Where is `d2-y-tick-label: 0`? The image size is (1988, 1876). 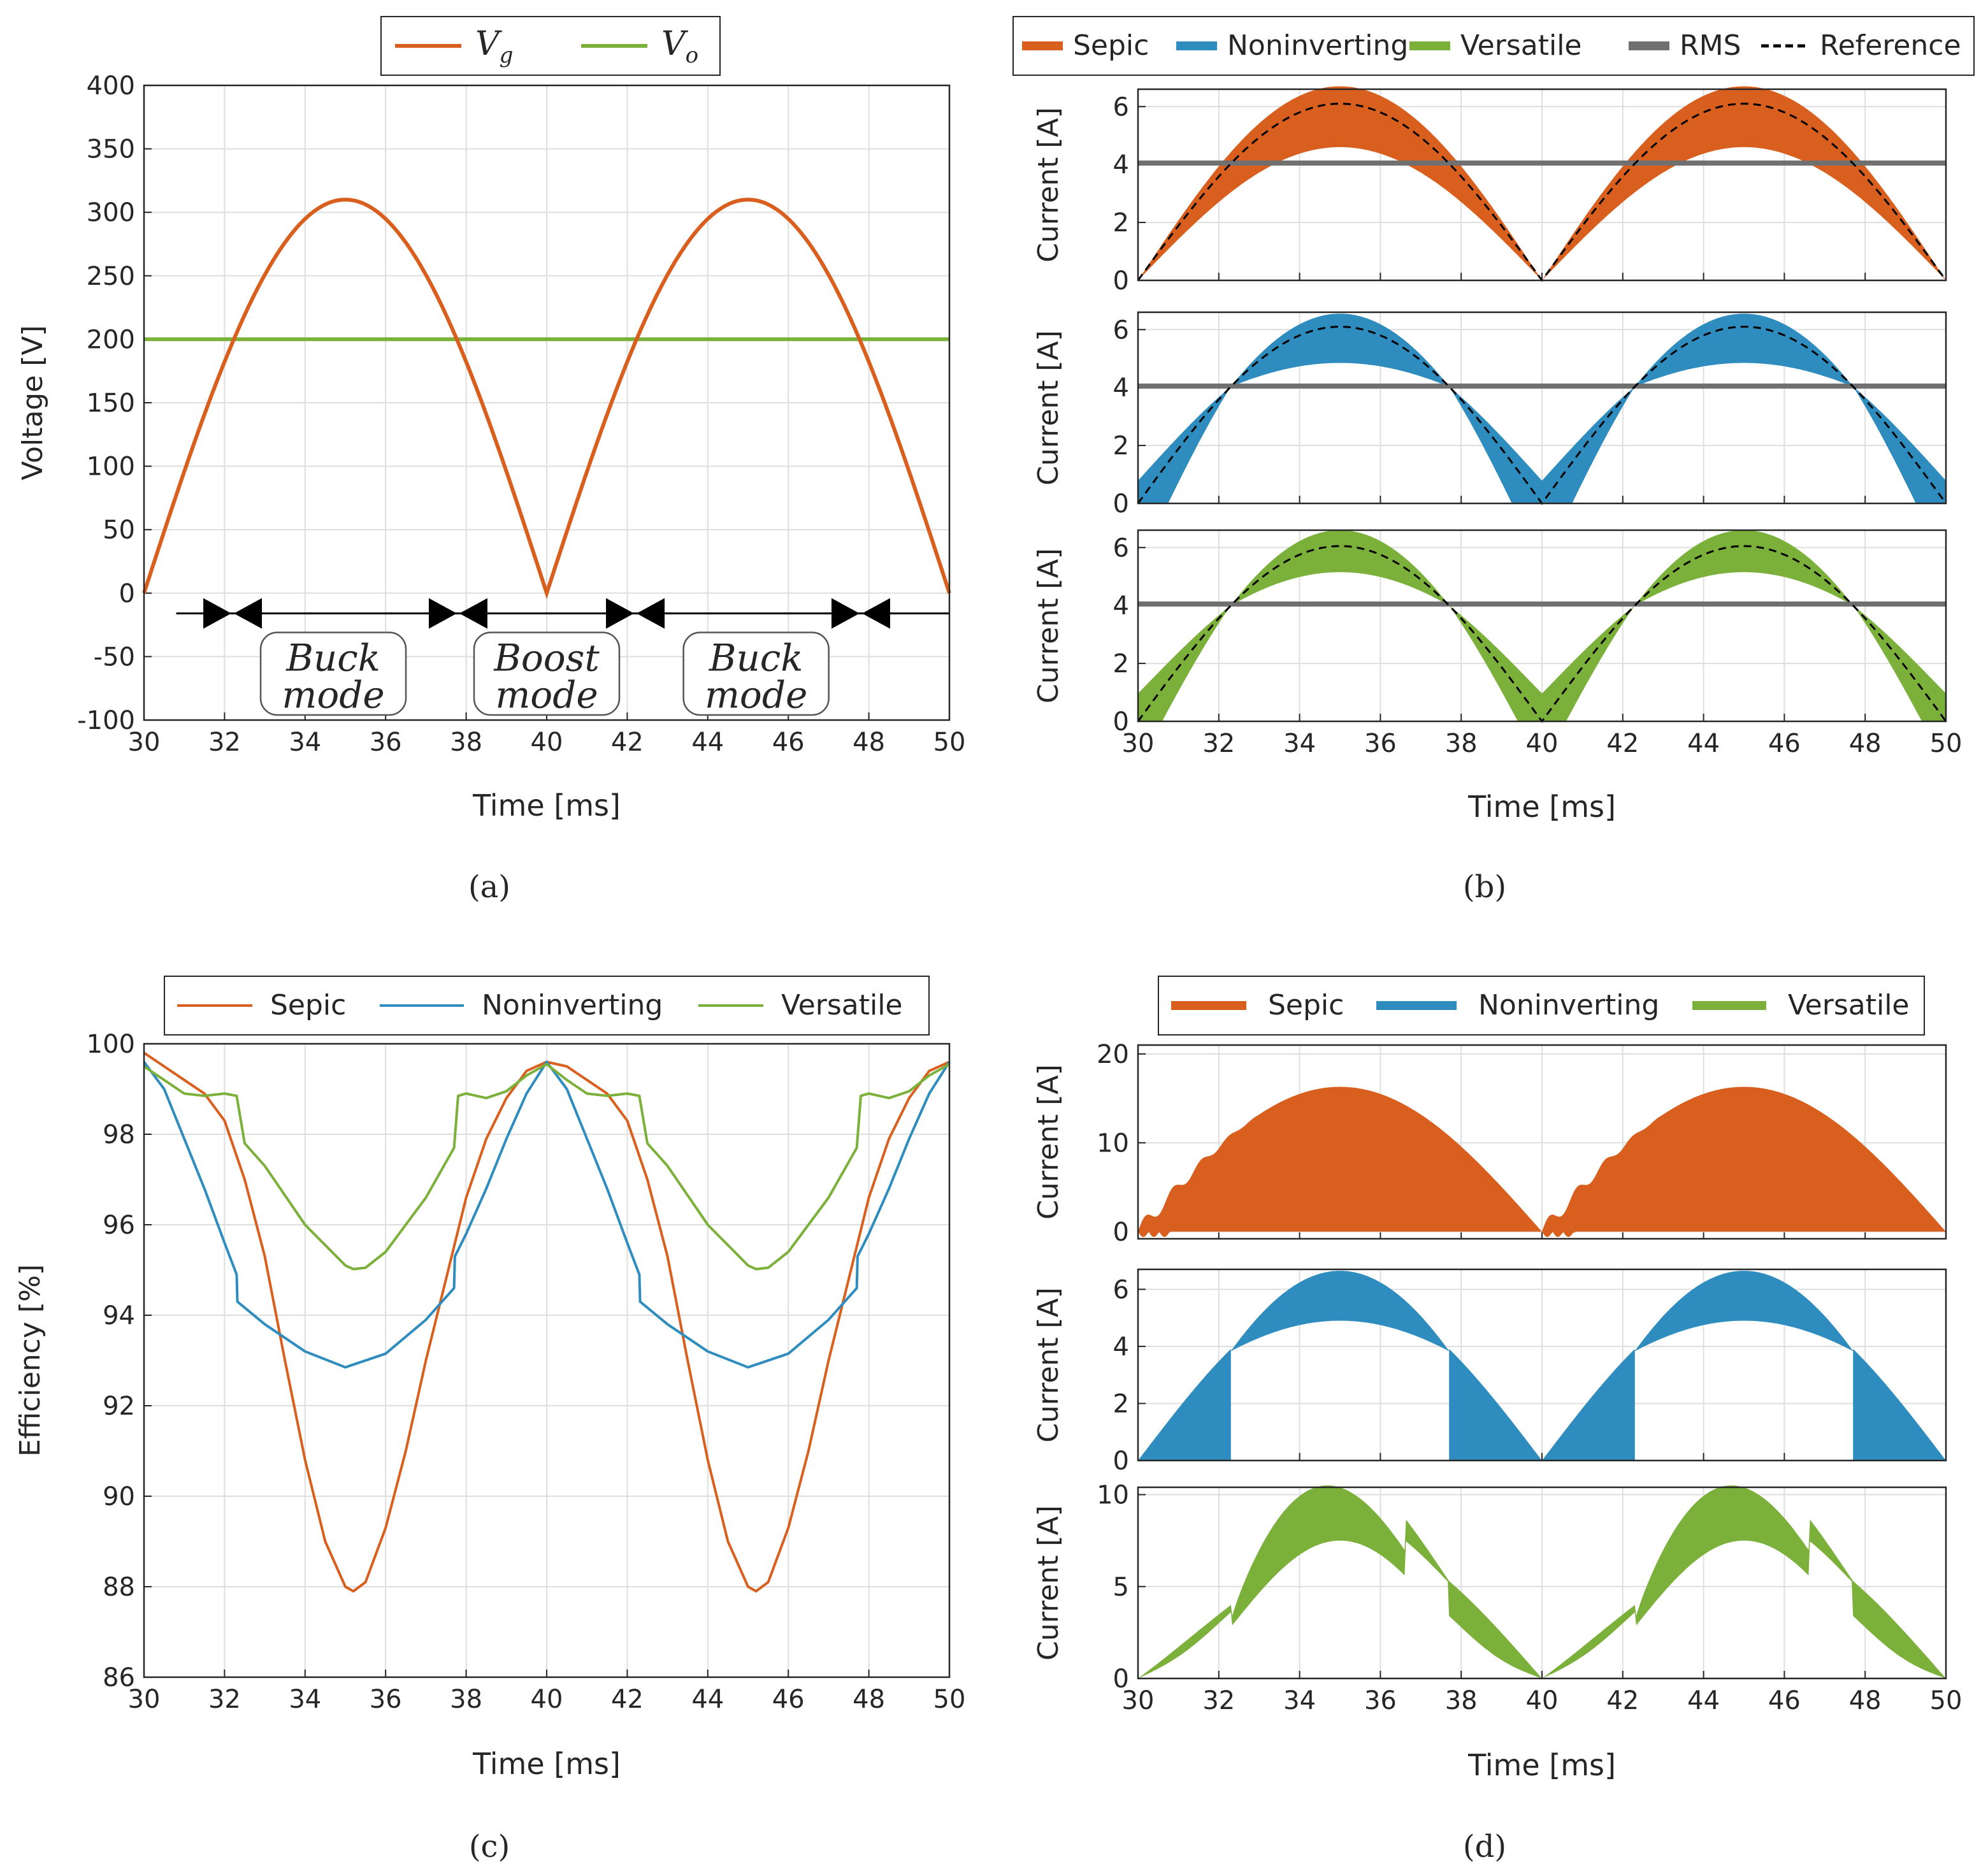
d2-y-tick-label: 0 is located at coordinates (1121, 1679).